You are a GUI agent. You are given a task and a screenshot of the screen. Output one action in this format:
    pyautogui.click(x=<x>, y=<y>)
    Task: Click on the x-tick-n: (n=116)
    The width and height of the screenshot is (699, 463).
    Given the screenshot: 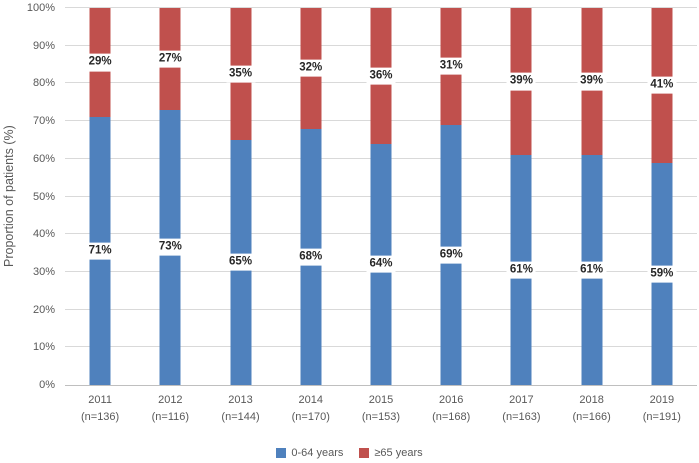 What is the action you would take?
    pyautogui.click(x=170, y=417)
    